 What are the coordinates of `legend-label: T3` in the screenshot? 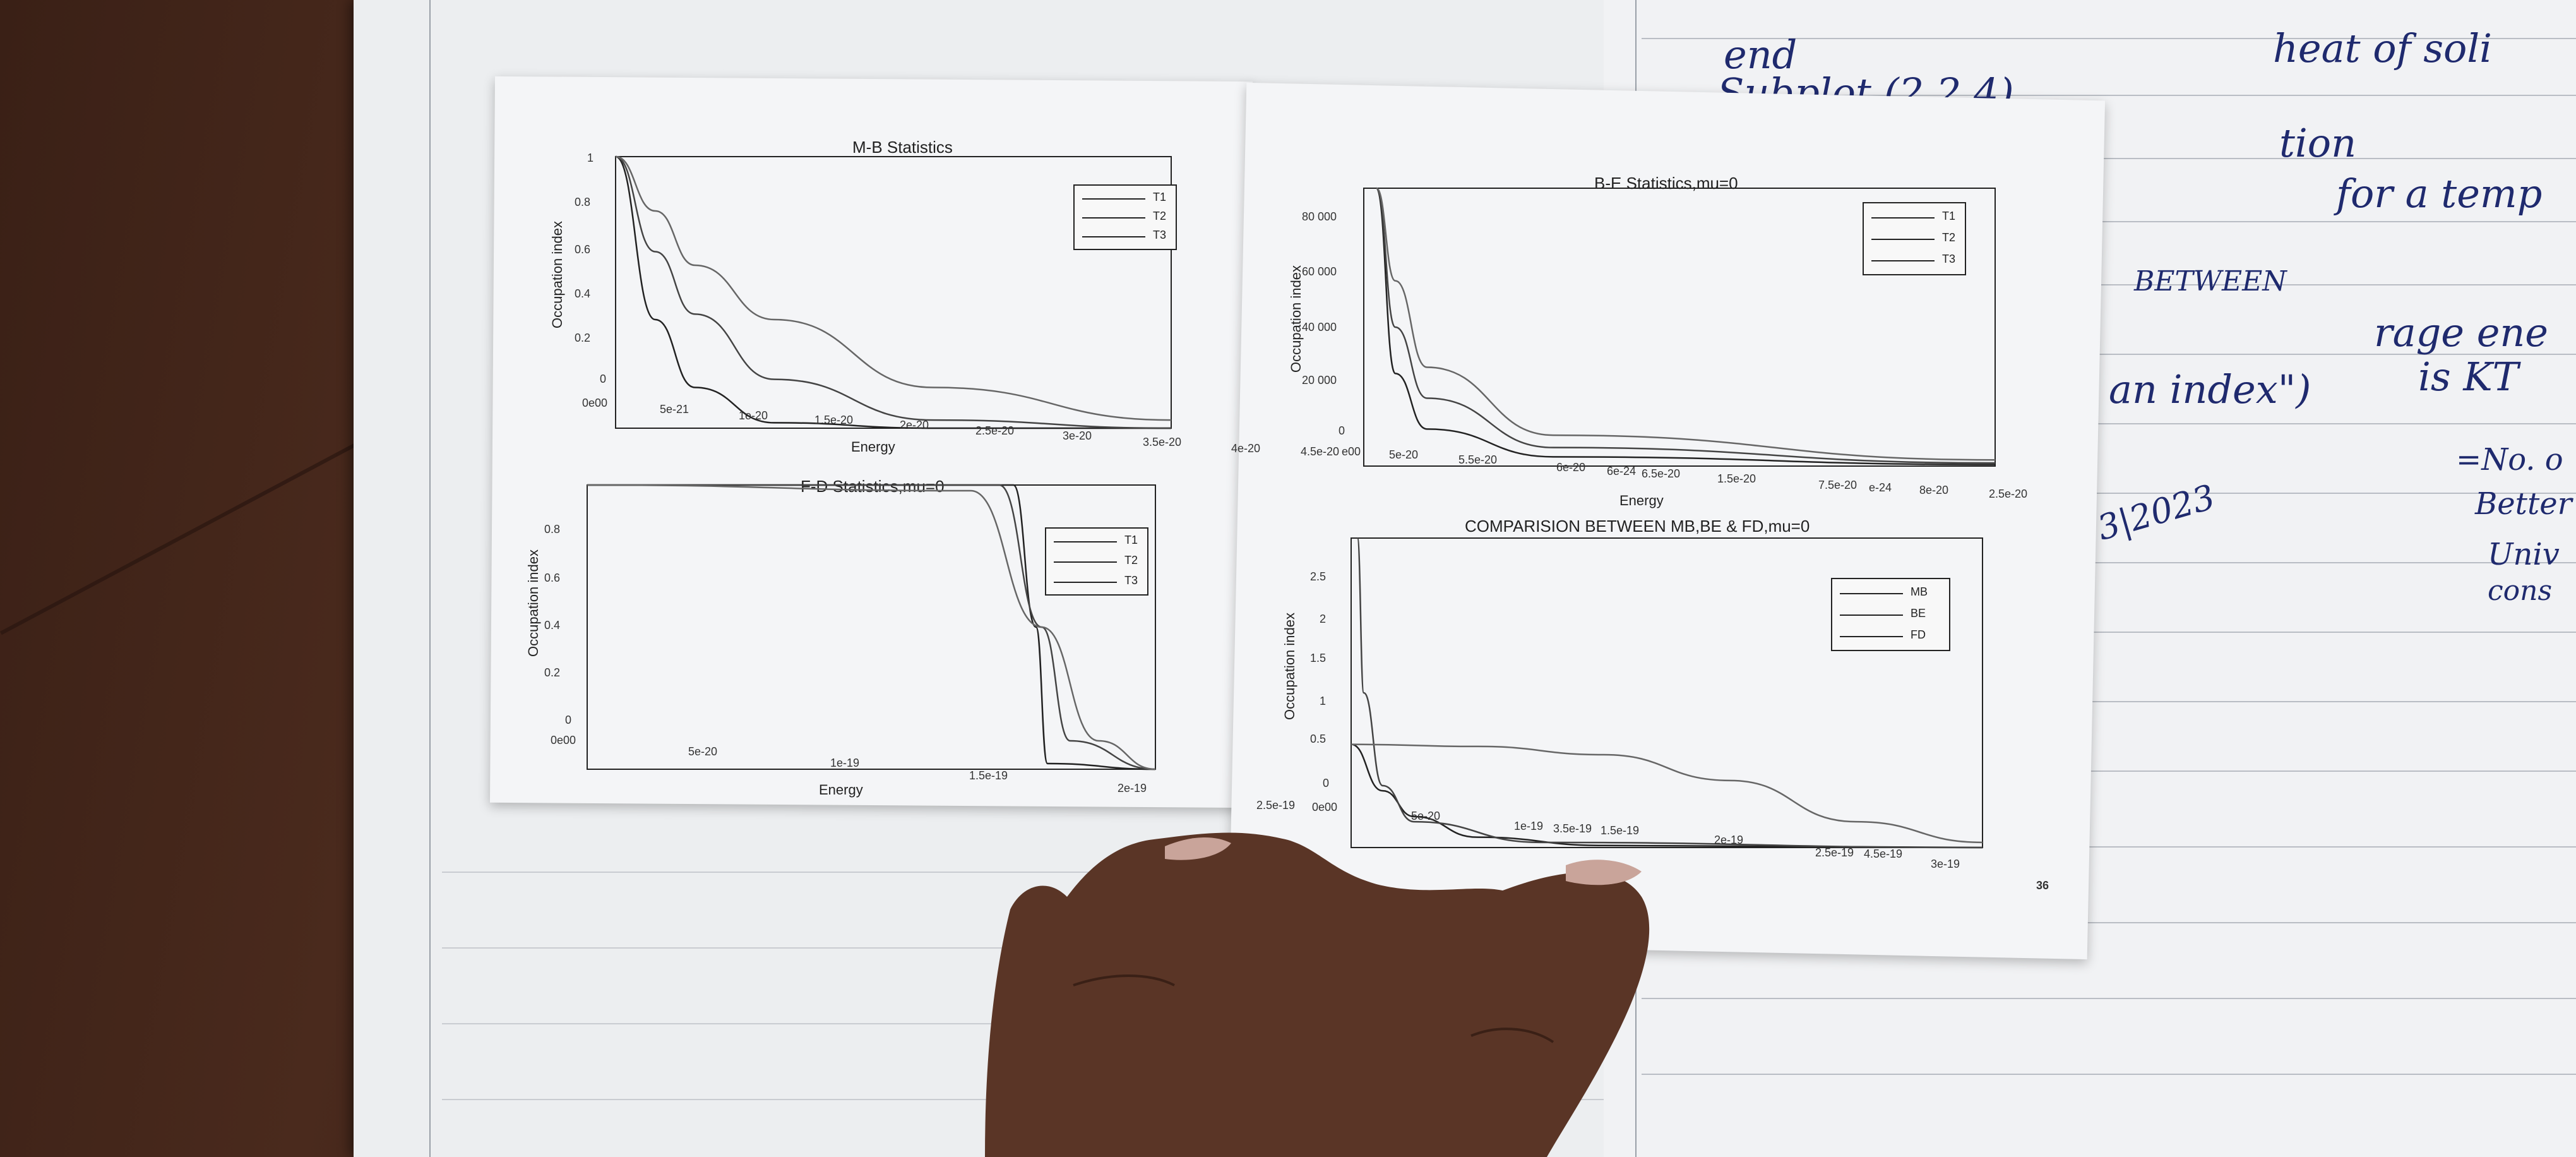 It's located at (1949, 259).